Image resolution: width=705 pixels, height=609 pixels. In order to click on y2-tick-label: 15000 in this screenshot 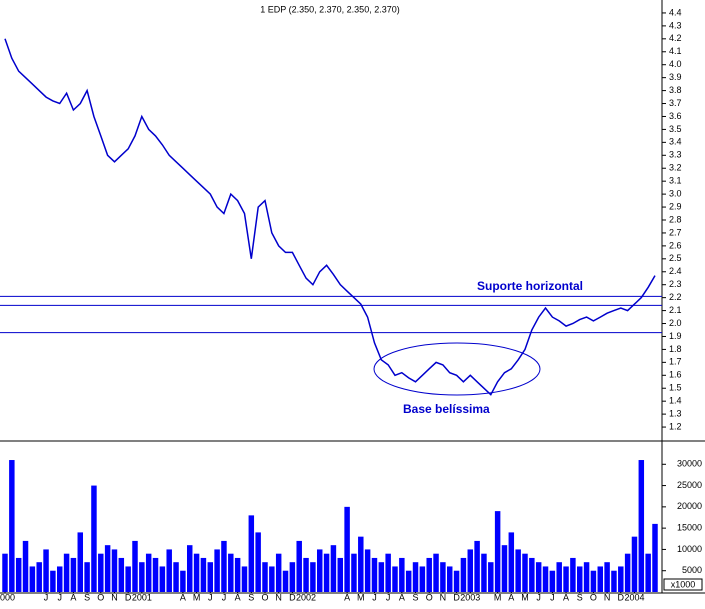, I will do `click(689, 528)`.